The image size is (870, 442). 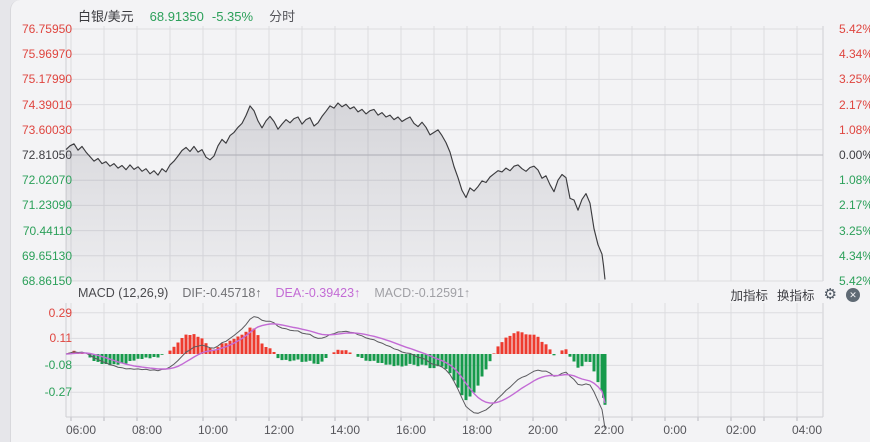 I want to click on price-axis-label: 69.65130, so click(x=46, y=255).